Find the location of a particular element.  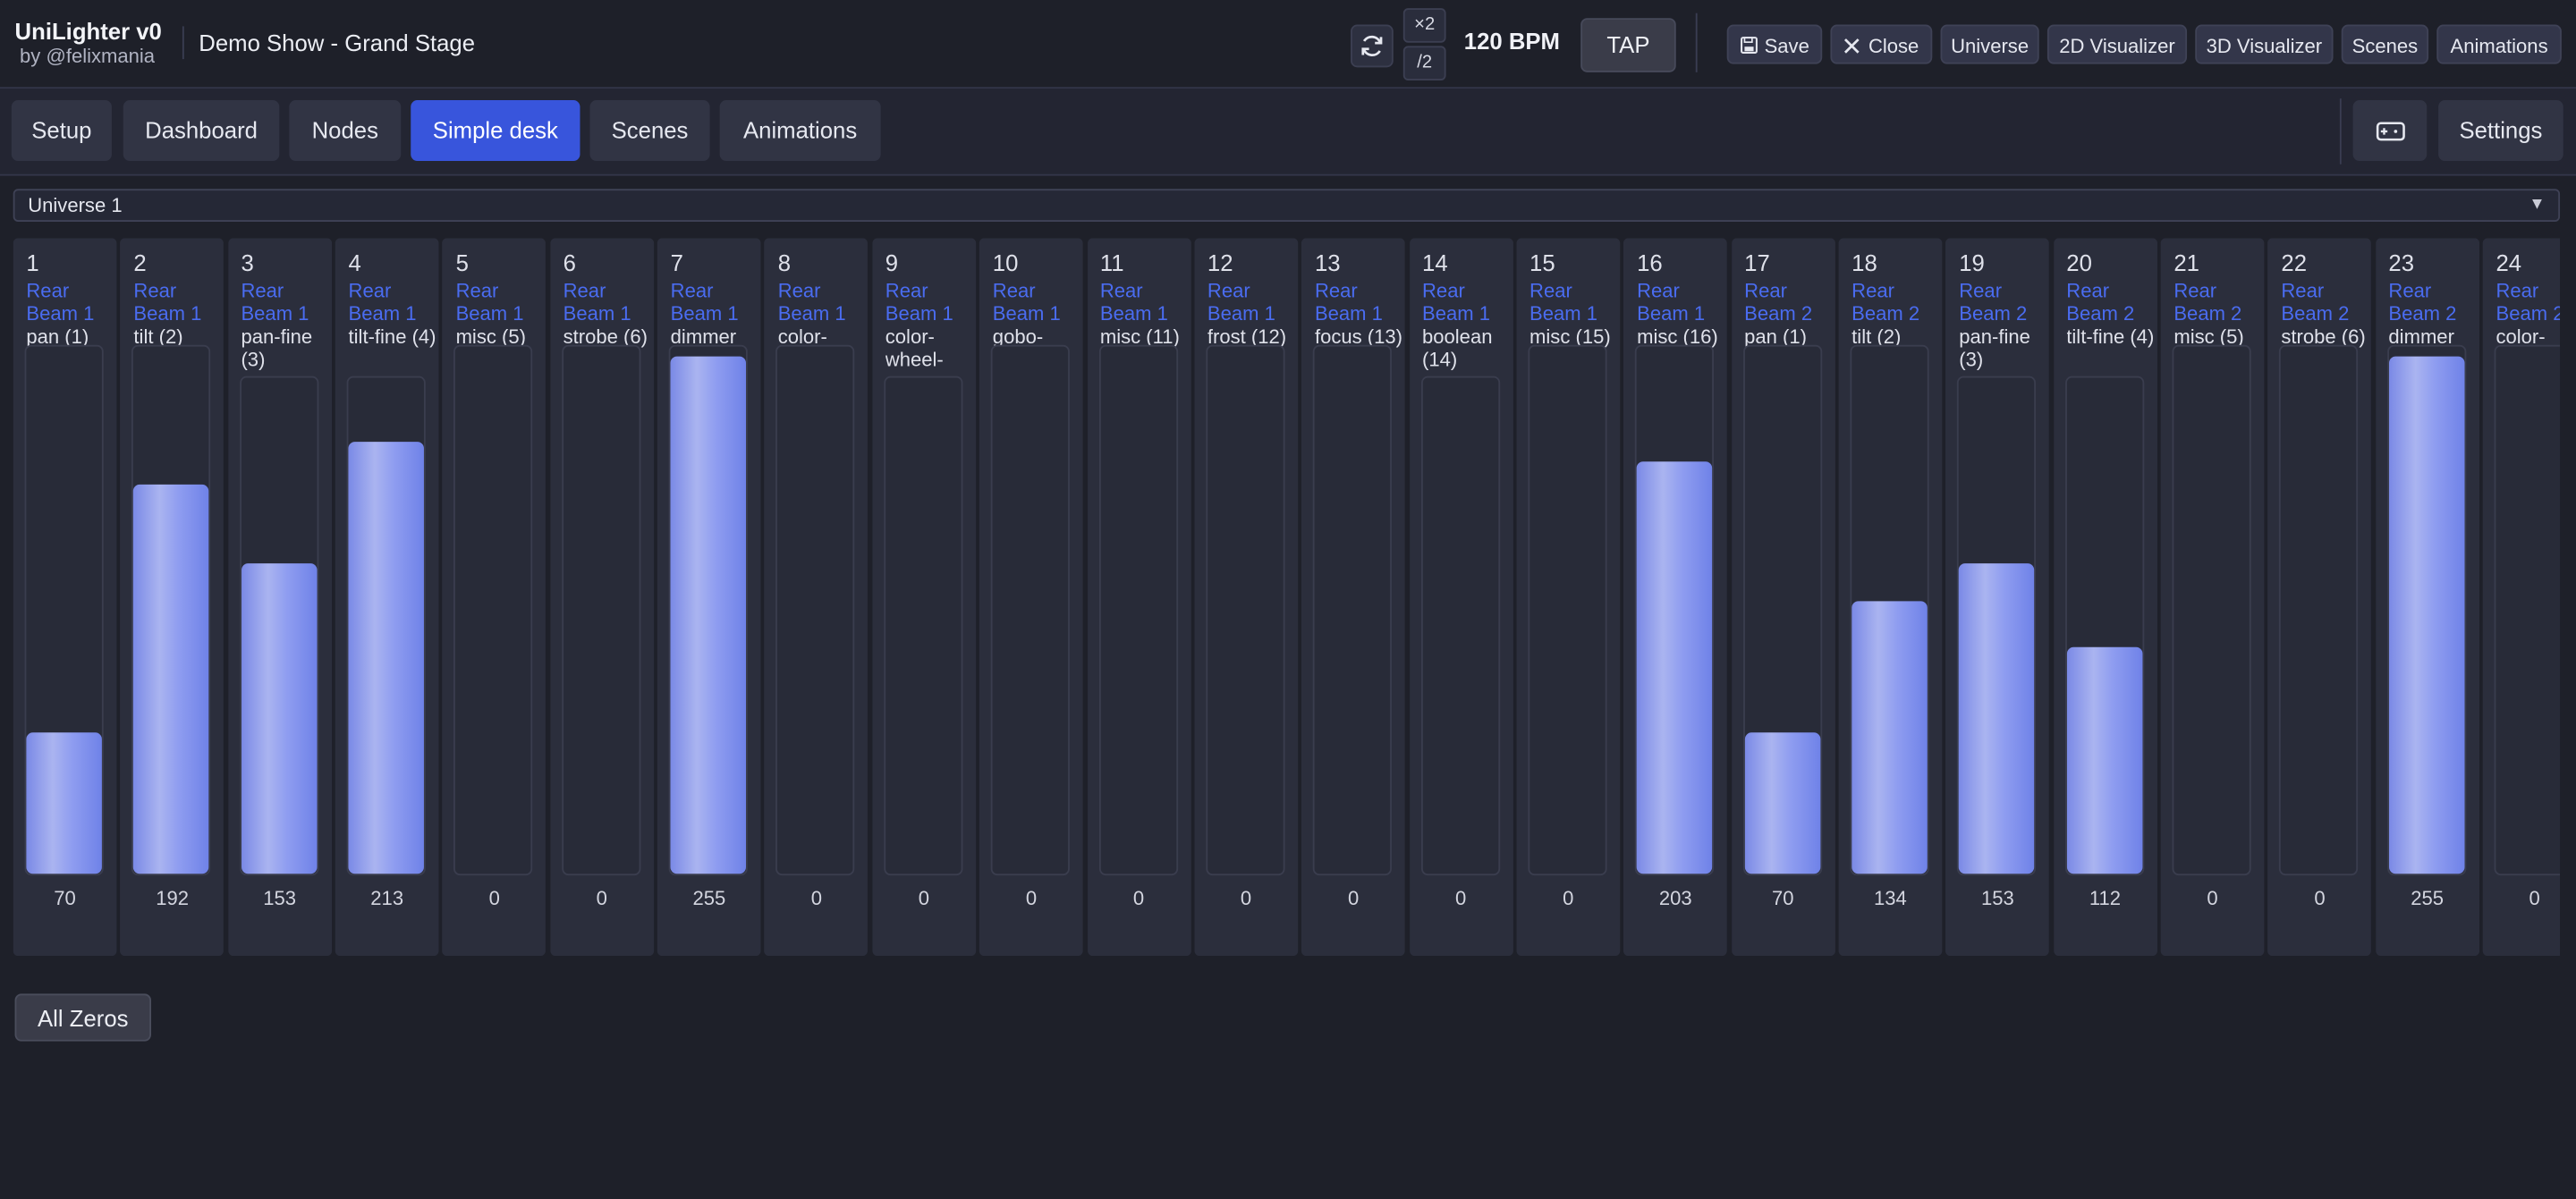

channel-type: misc (16) is located at coordinates (1677, 337).